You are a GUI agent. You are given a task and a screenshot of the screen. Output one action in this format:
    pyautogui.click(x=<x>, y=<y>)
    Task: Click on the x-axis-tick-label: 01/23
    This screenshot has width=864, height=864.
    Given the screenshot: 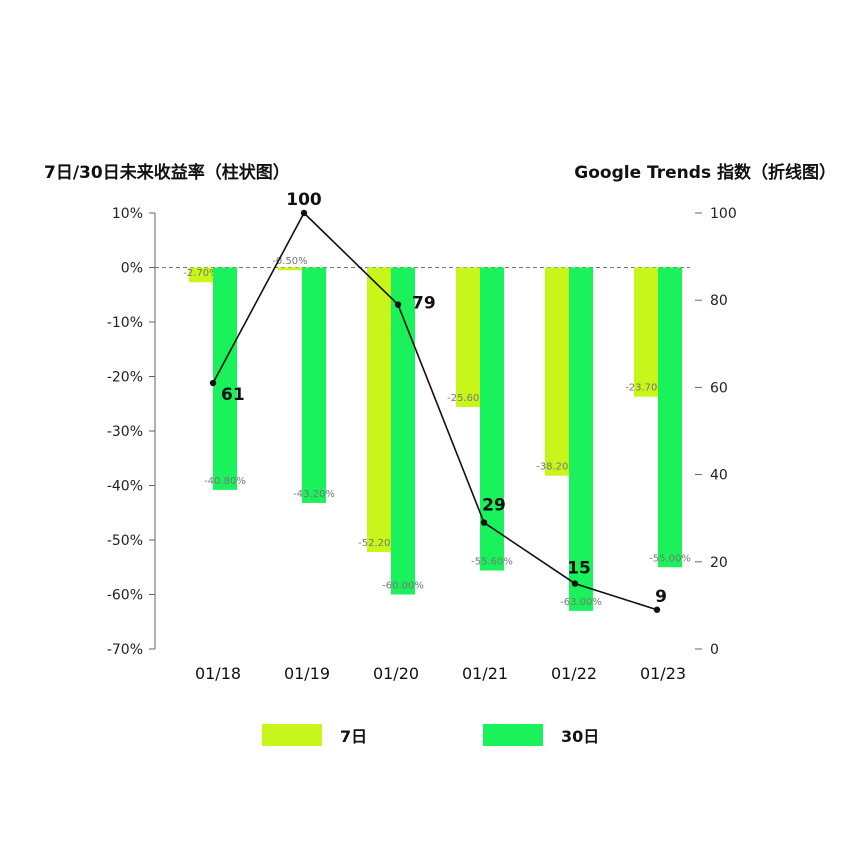 What is the action you would take?
    pyautogui.click(x=663, y=673)
    